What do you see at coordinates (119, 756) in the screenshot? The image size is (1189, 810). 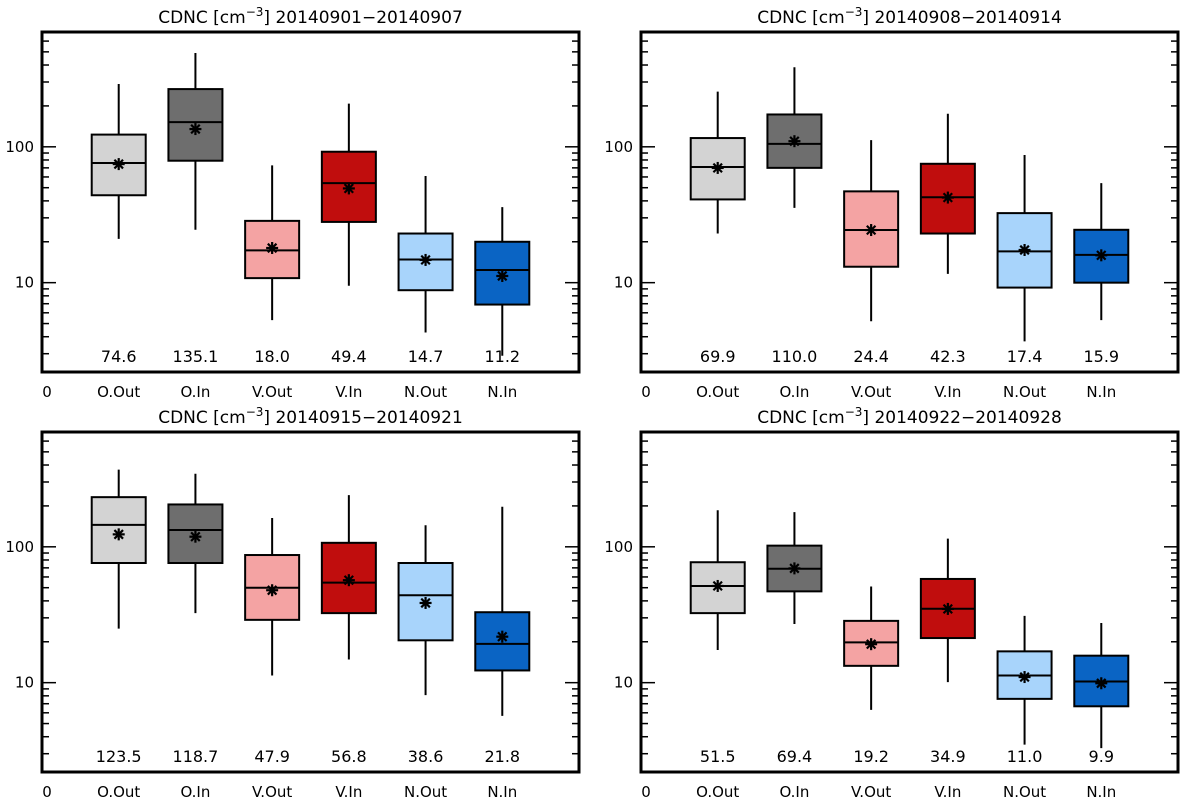 I see `mean-value-label: 123.5` at bounding box center [119, 756].